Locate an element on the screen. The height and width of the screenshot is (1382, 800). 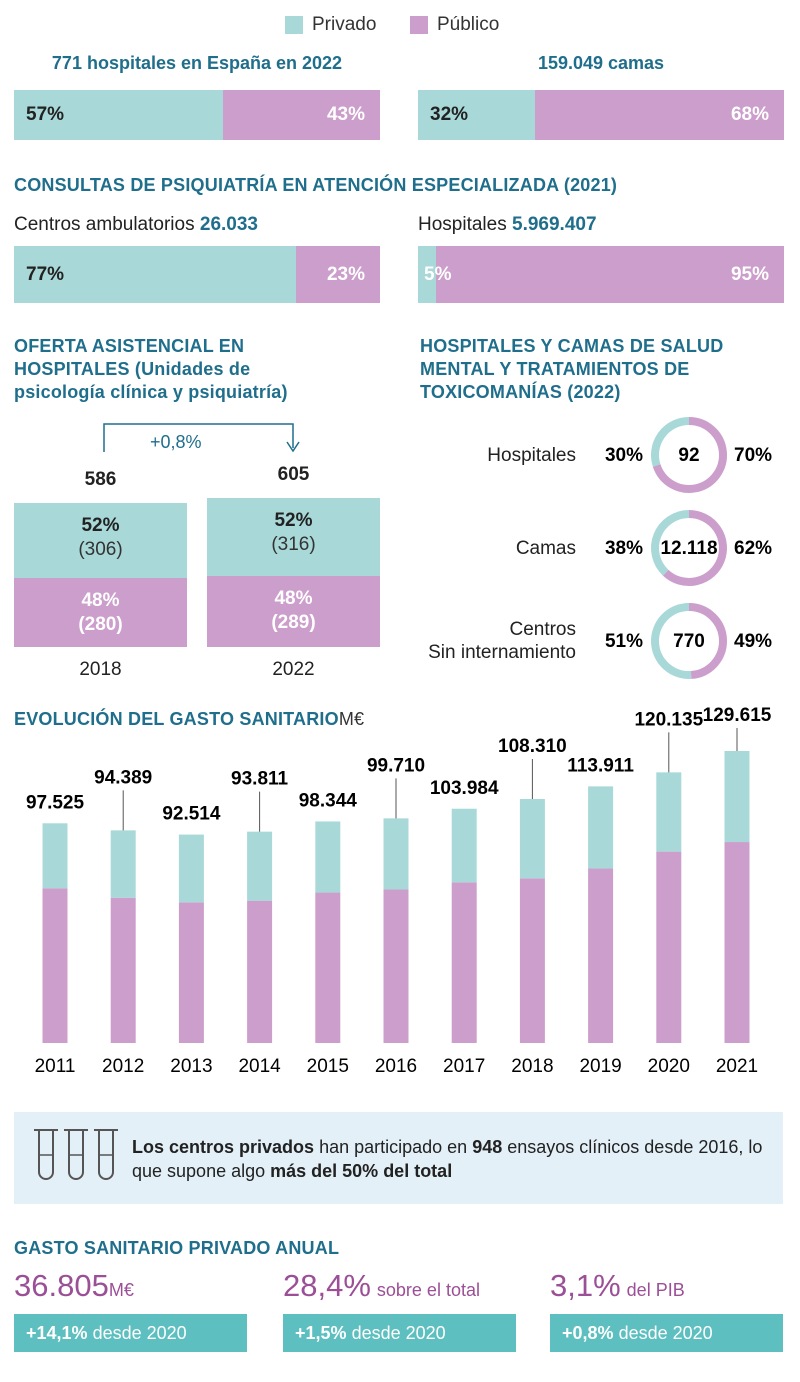
value-label: 51% is located at coordinates (624, 641).